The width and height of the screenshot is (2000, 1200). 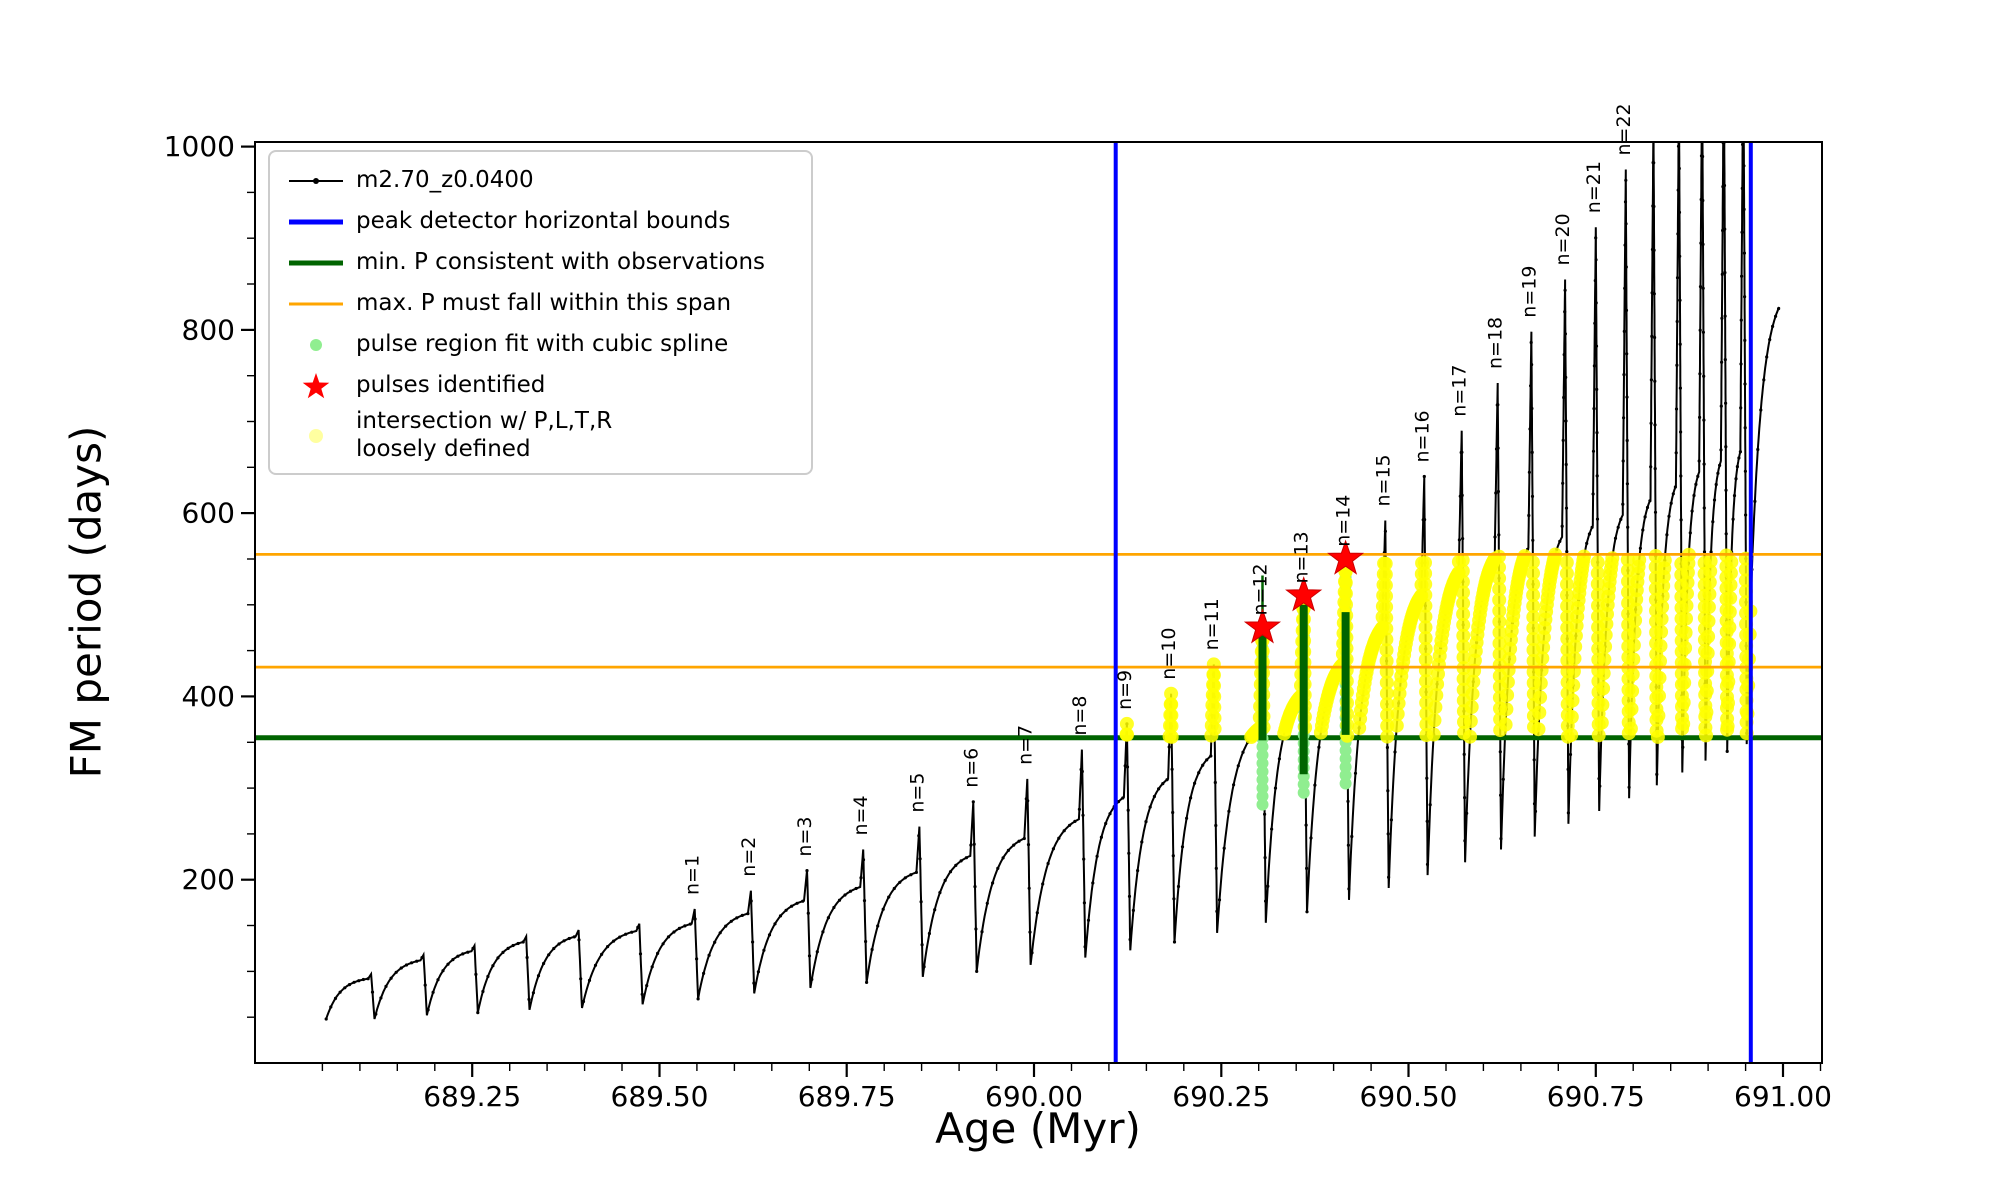 What do you see at coordinates (208, 696) in the screenshot?
I see `y-tick-label: 400` at bounding box center [208, 696].